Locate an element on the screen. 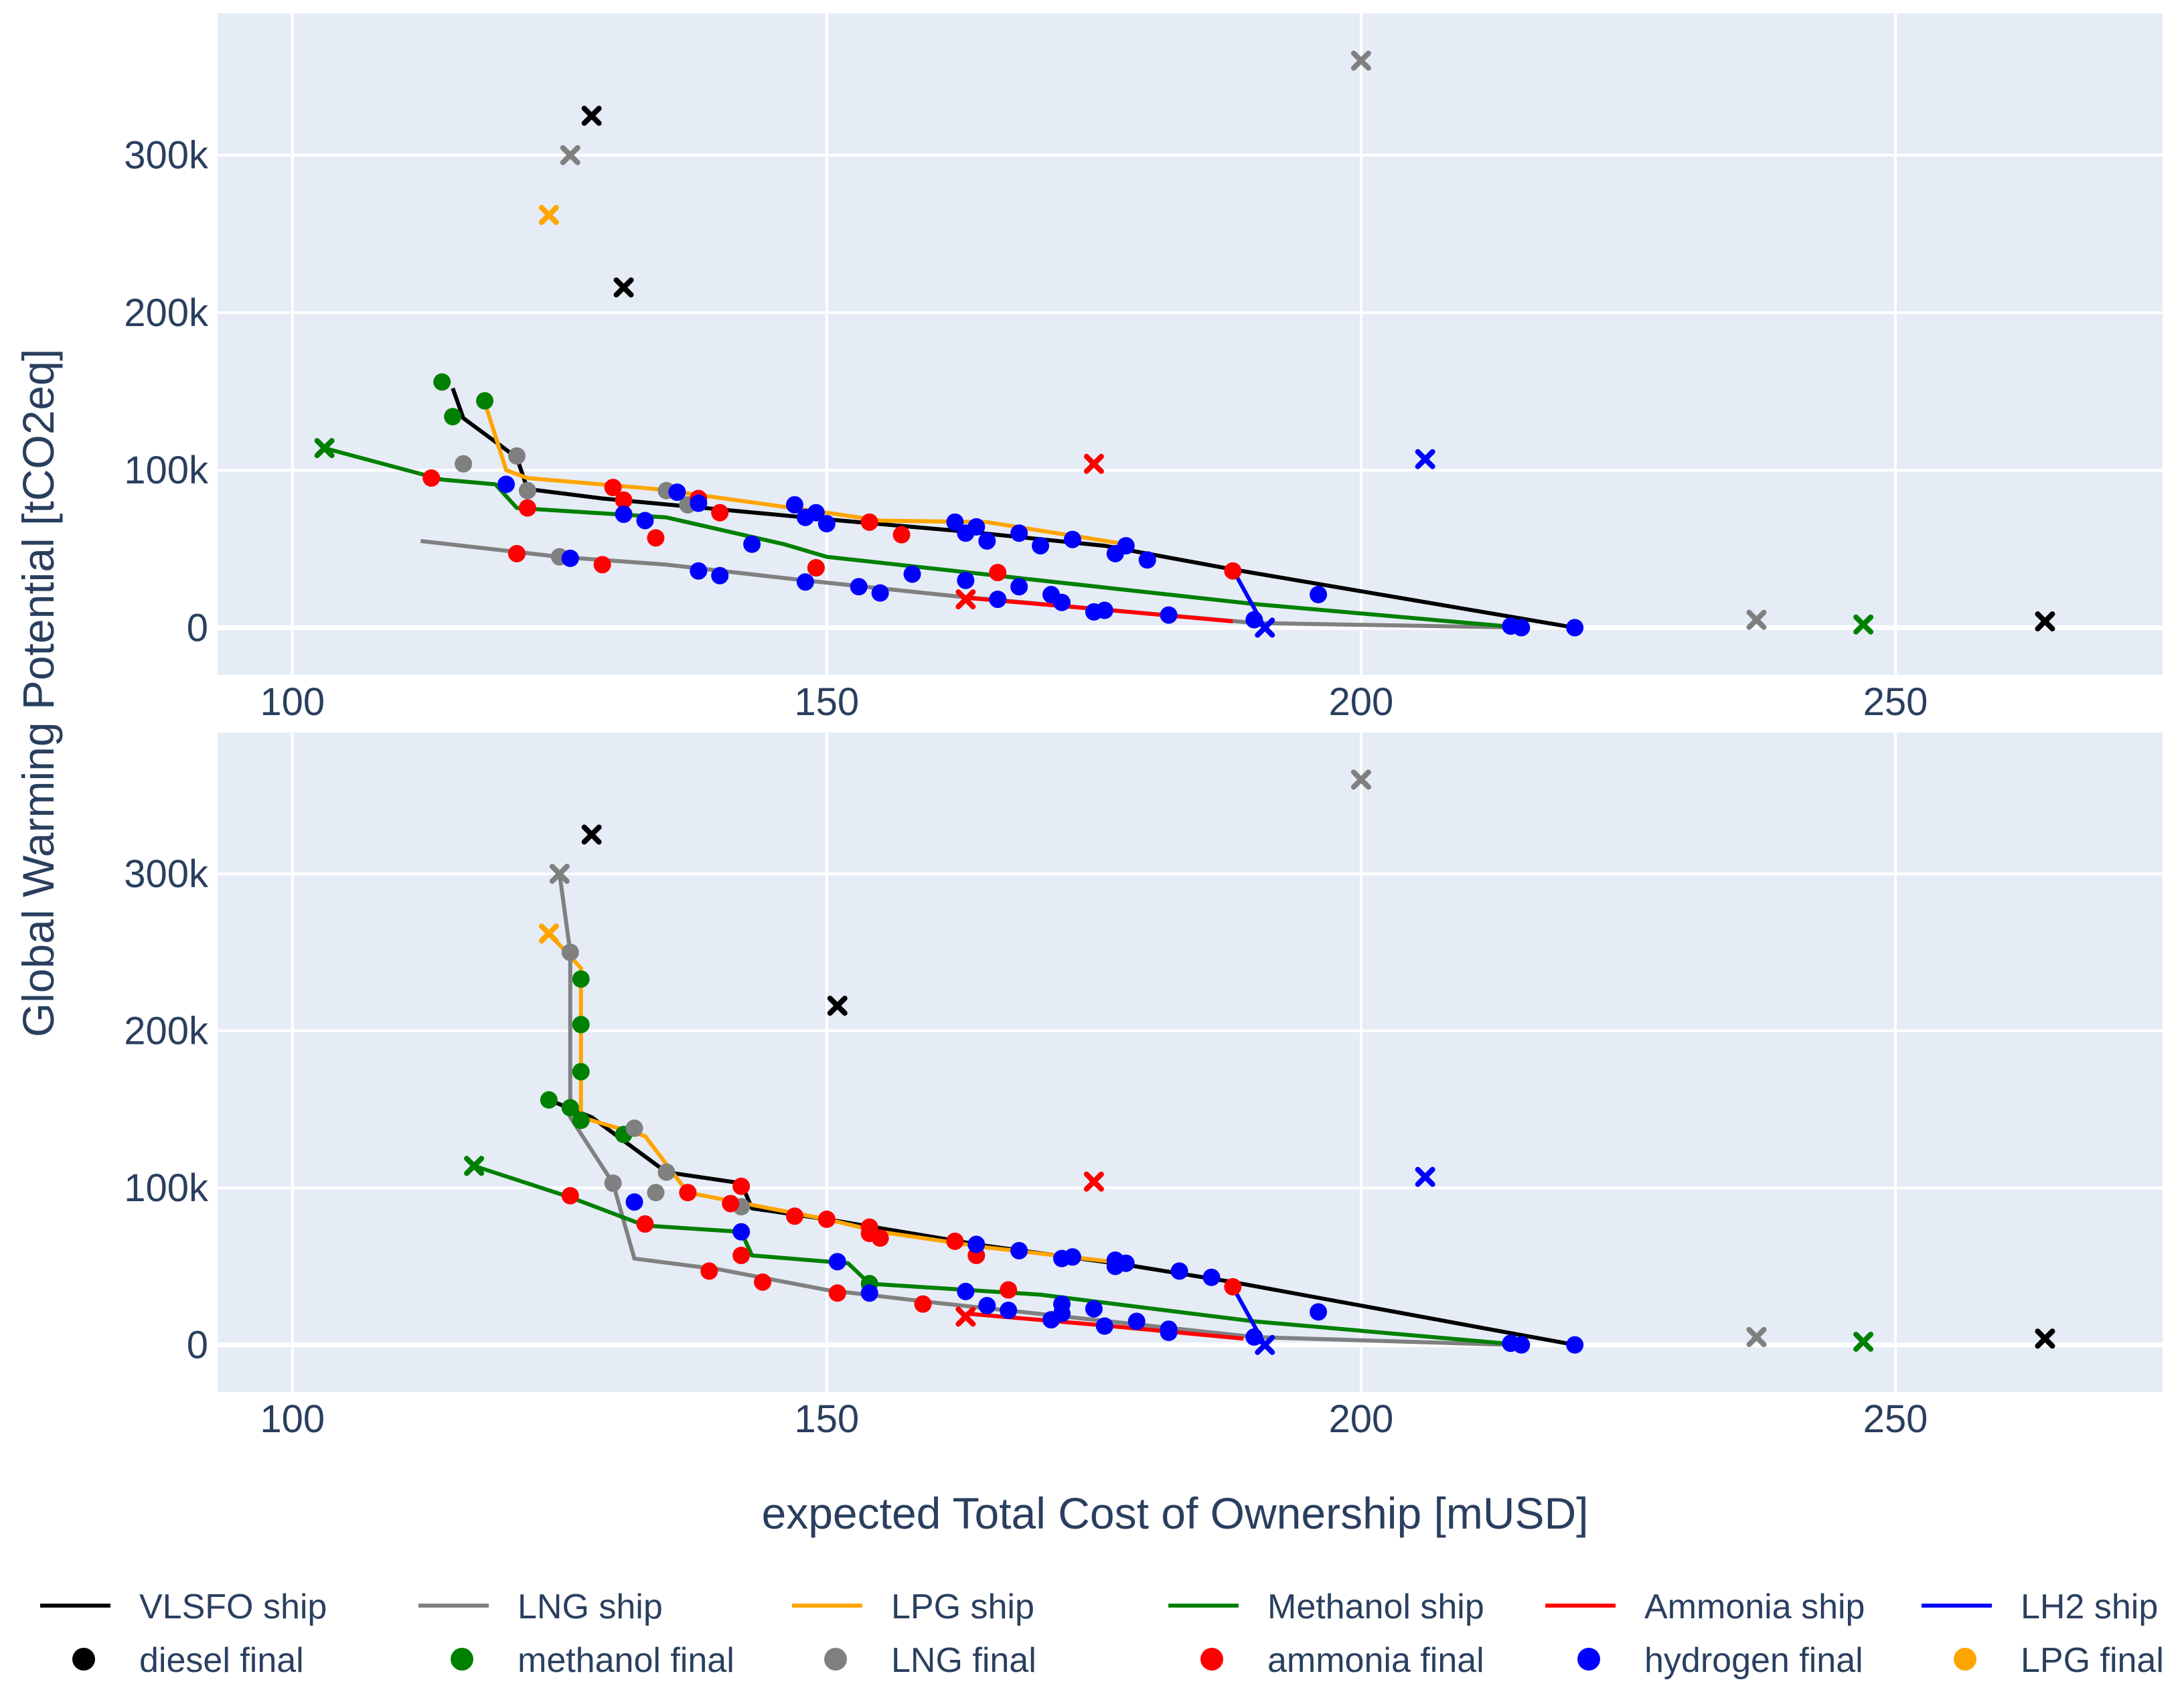 This screenshot has height=1698, width=2184. x-axis-title: expected Total Cost of Ownership [mUSD] is located at coordinates (1175, 1513).